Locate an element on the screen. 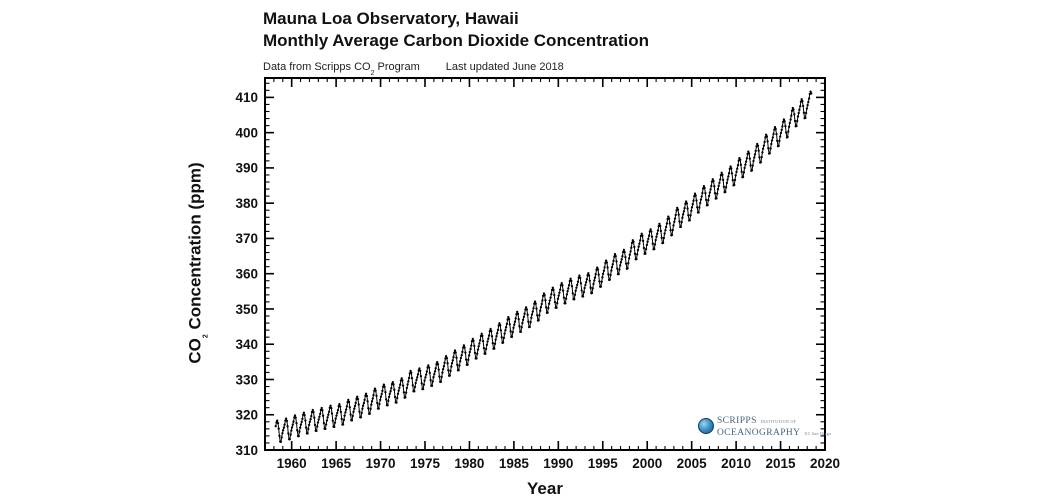 This screenshot has width=1050, height=500. y-axis-label: CO2 Concentration (ppm) is located at coordinates (197, 262).